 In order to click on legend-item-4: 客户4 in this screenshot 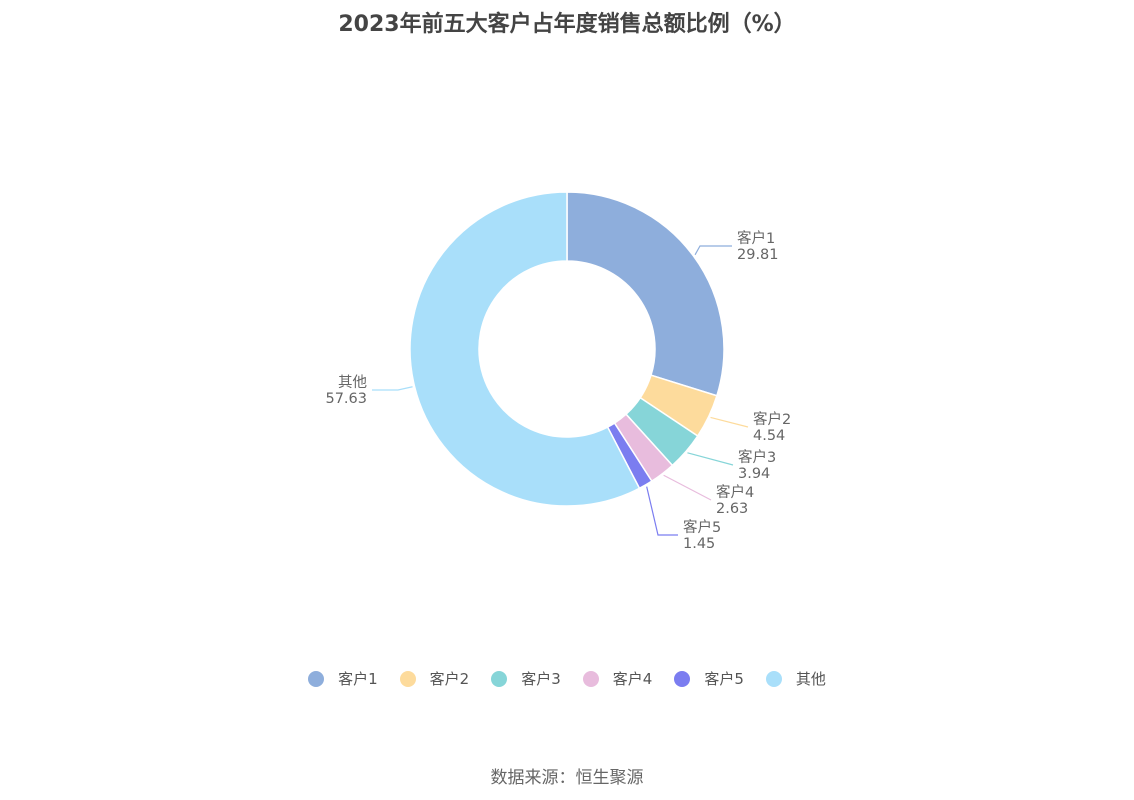, I will do `click(617, 678)`.